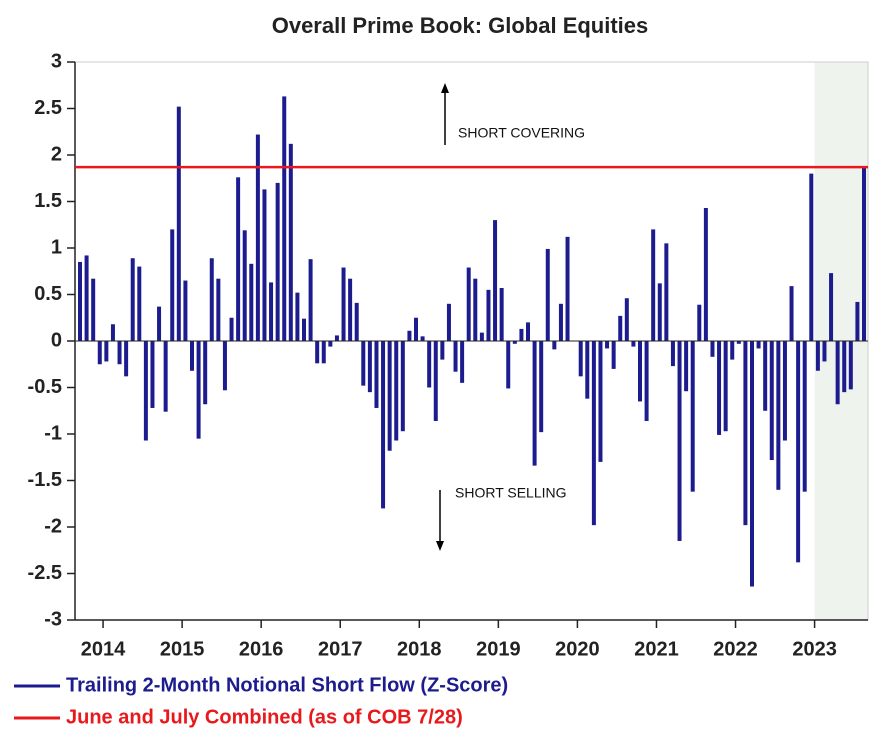  I want to click on y-tick-label: 0, so click(56, 340).